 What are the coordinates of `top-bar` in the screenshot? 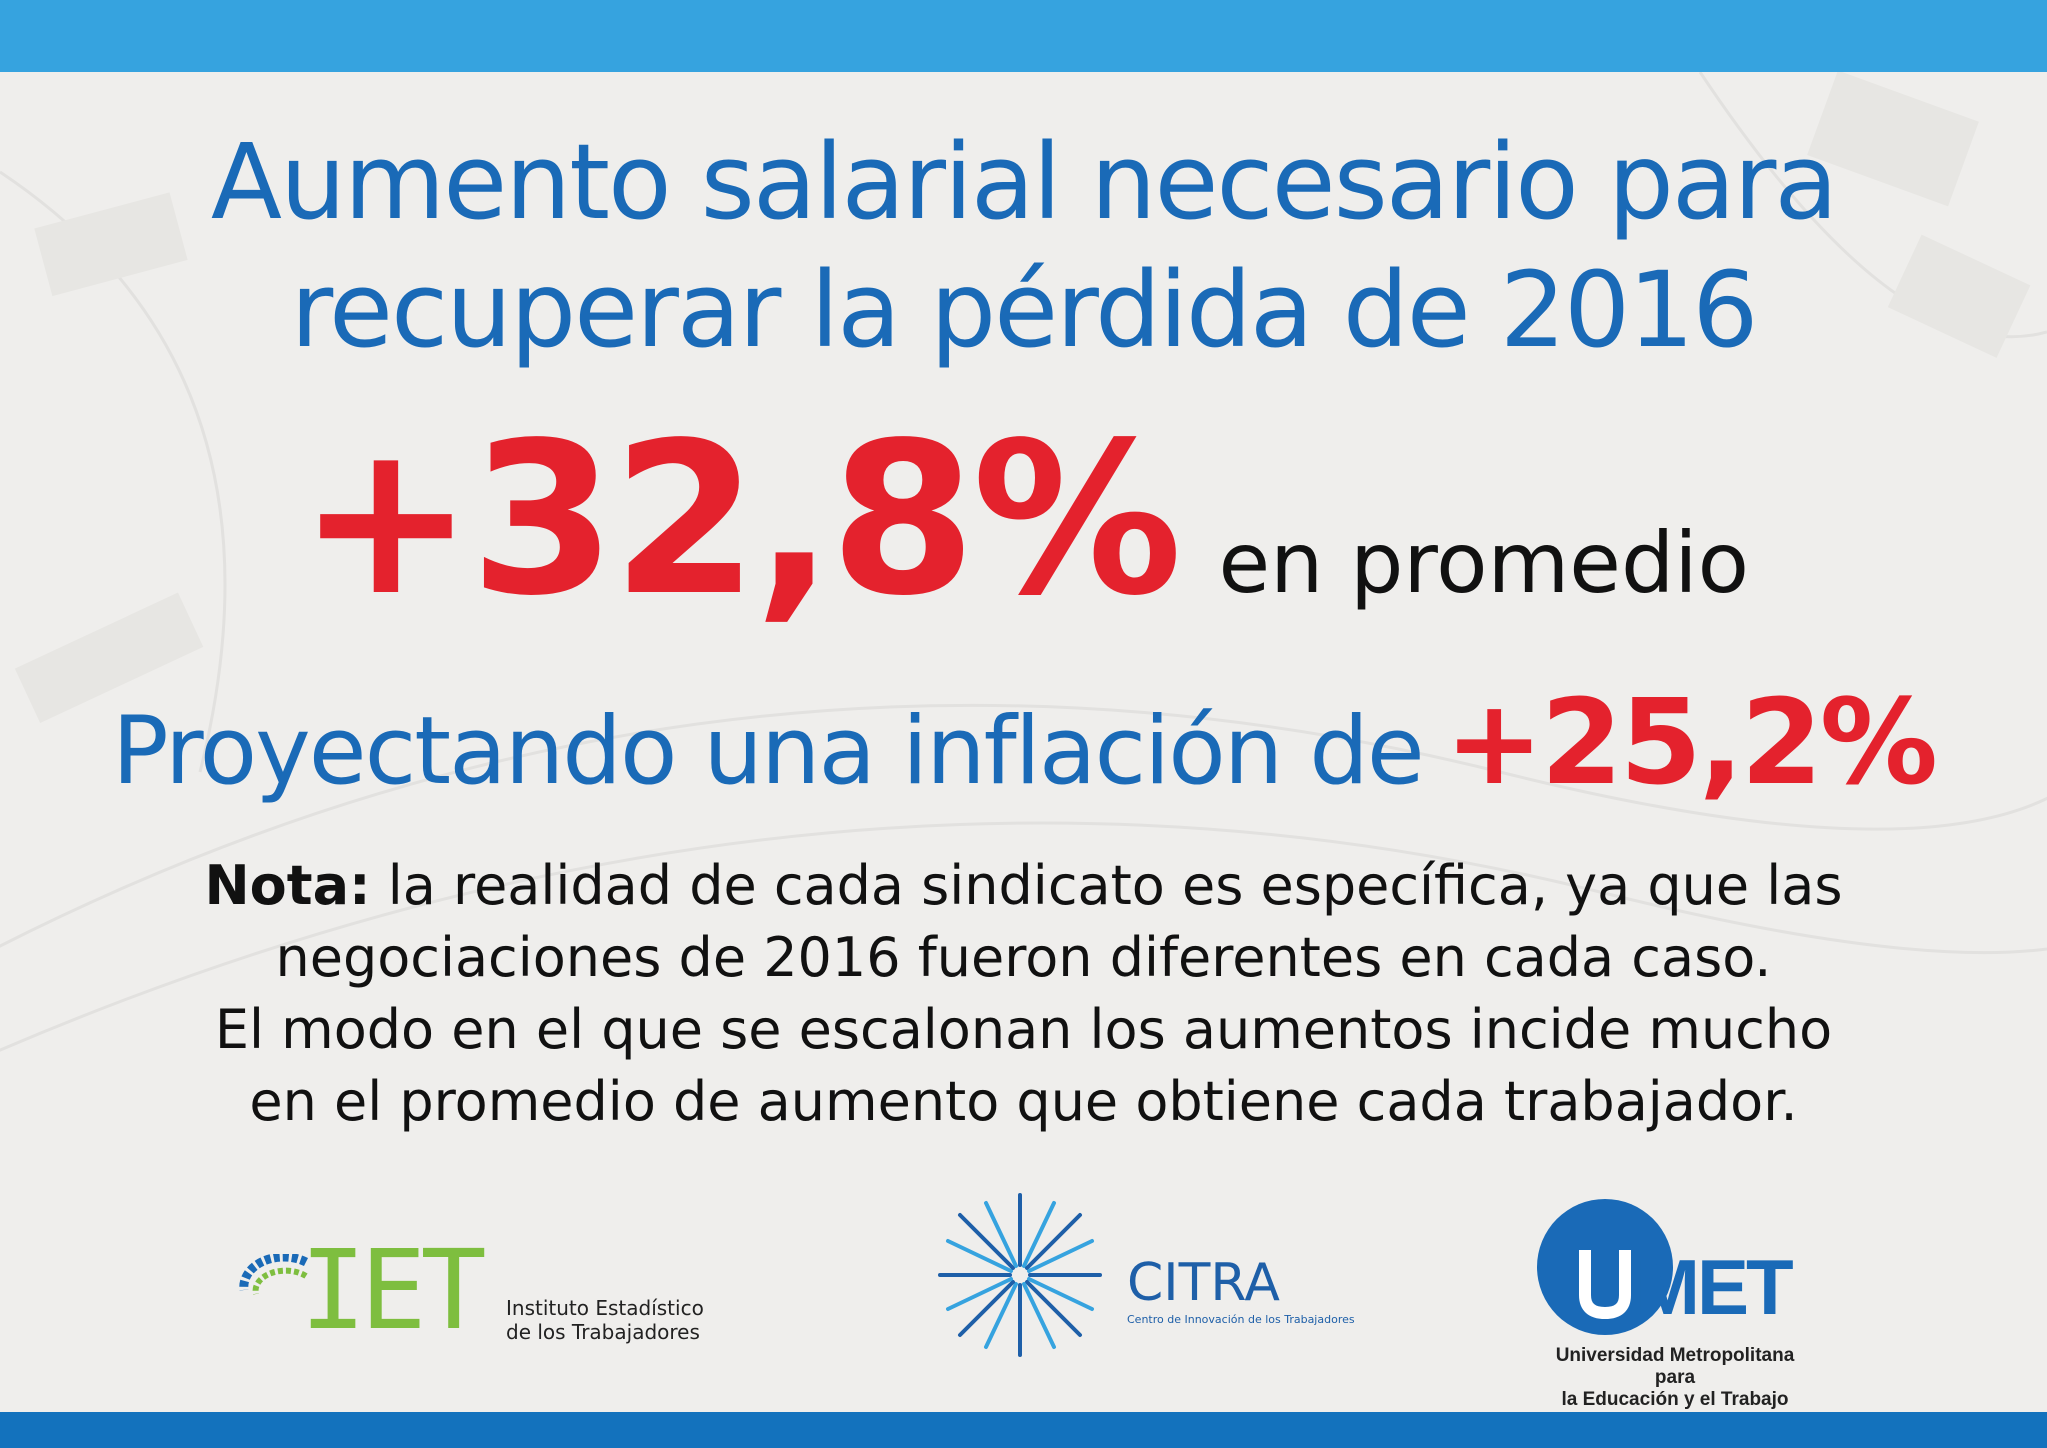 It's located at (1023, 36).